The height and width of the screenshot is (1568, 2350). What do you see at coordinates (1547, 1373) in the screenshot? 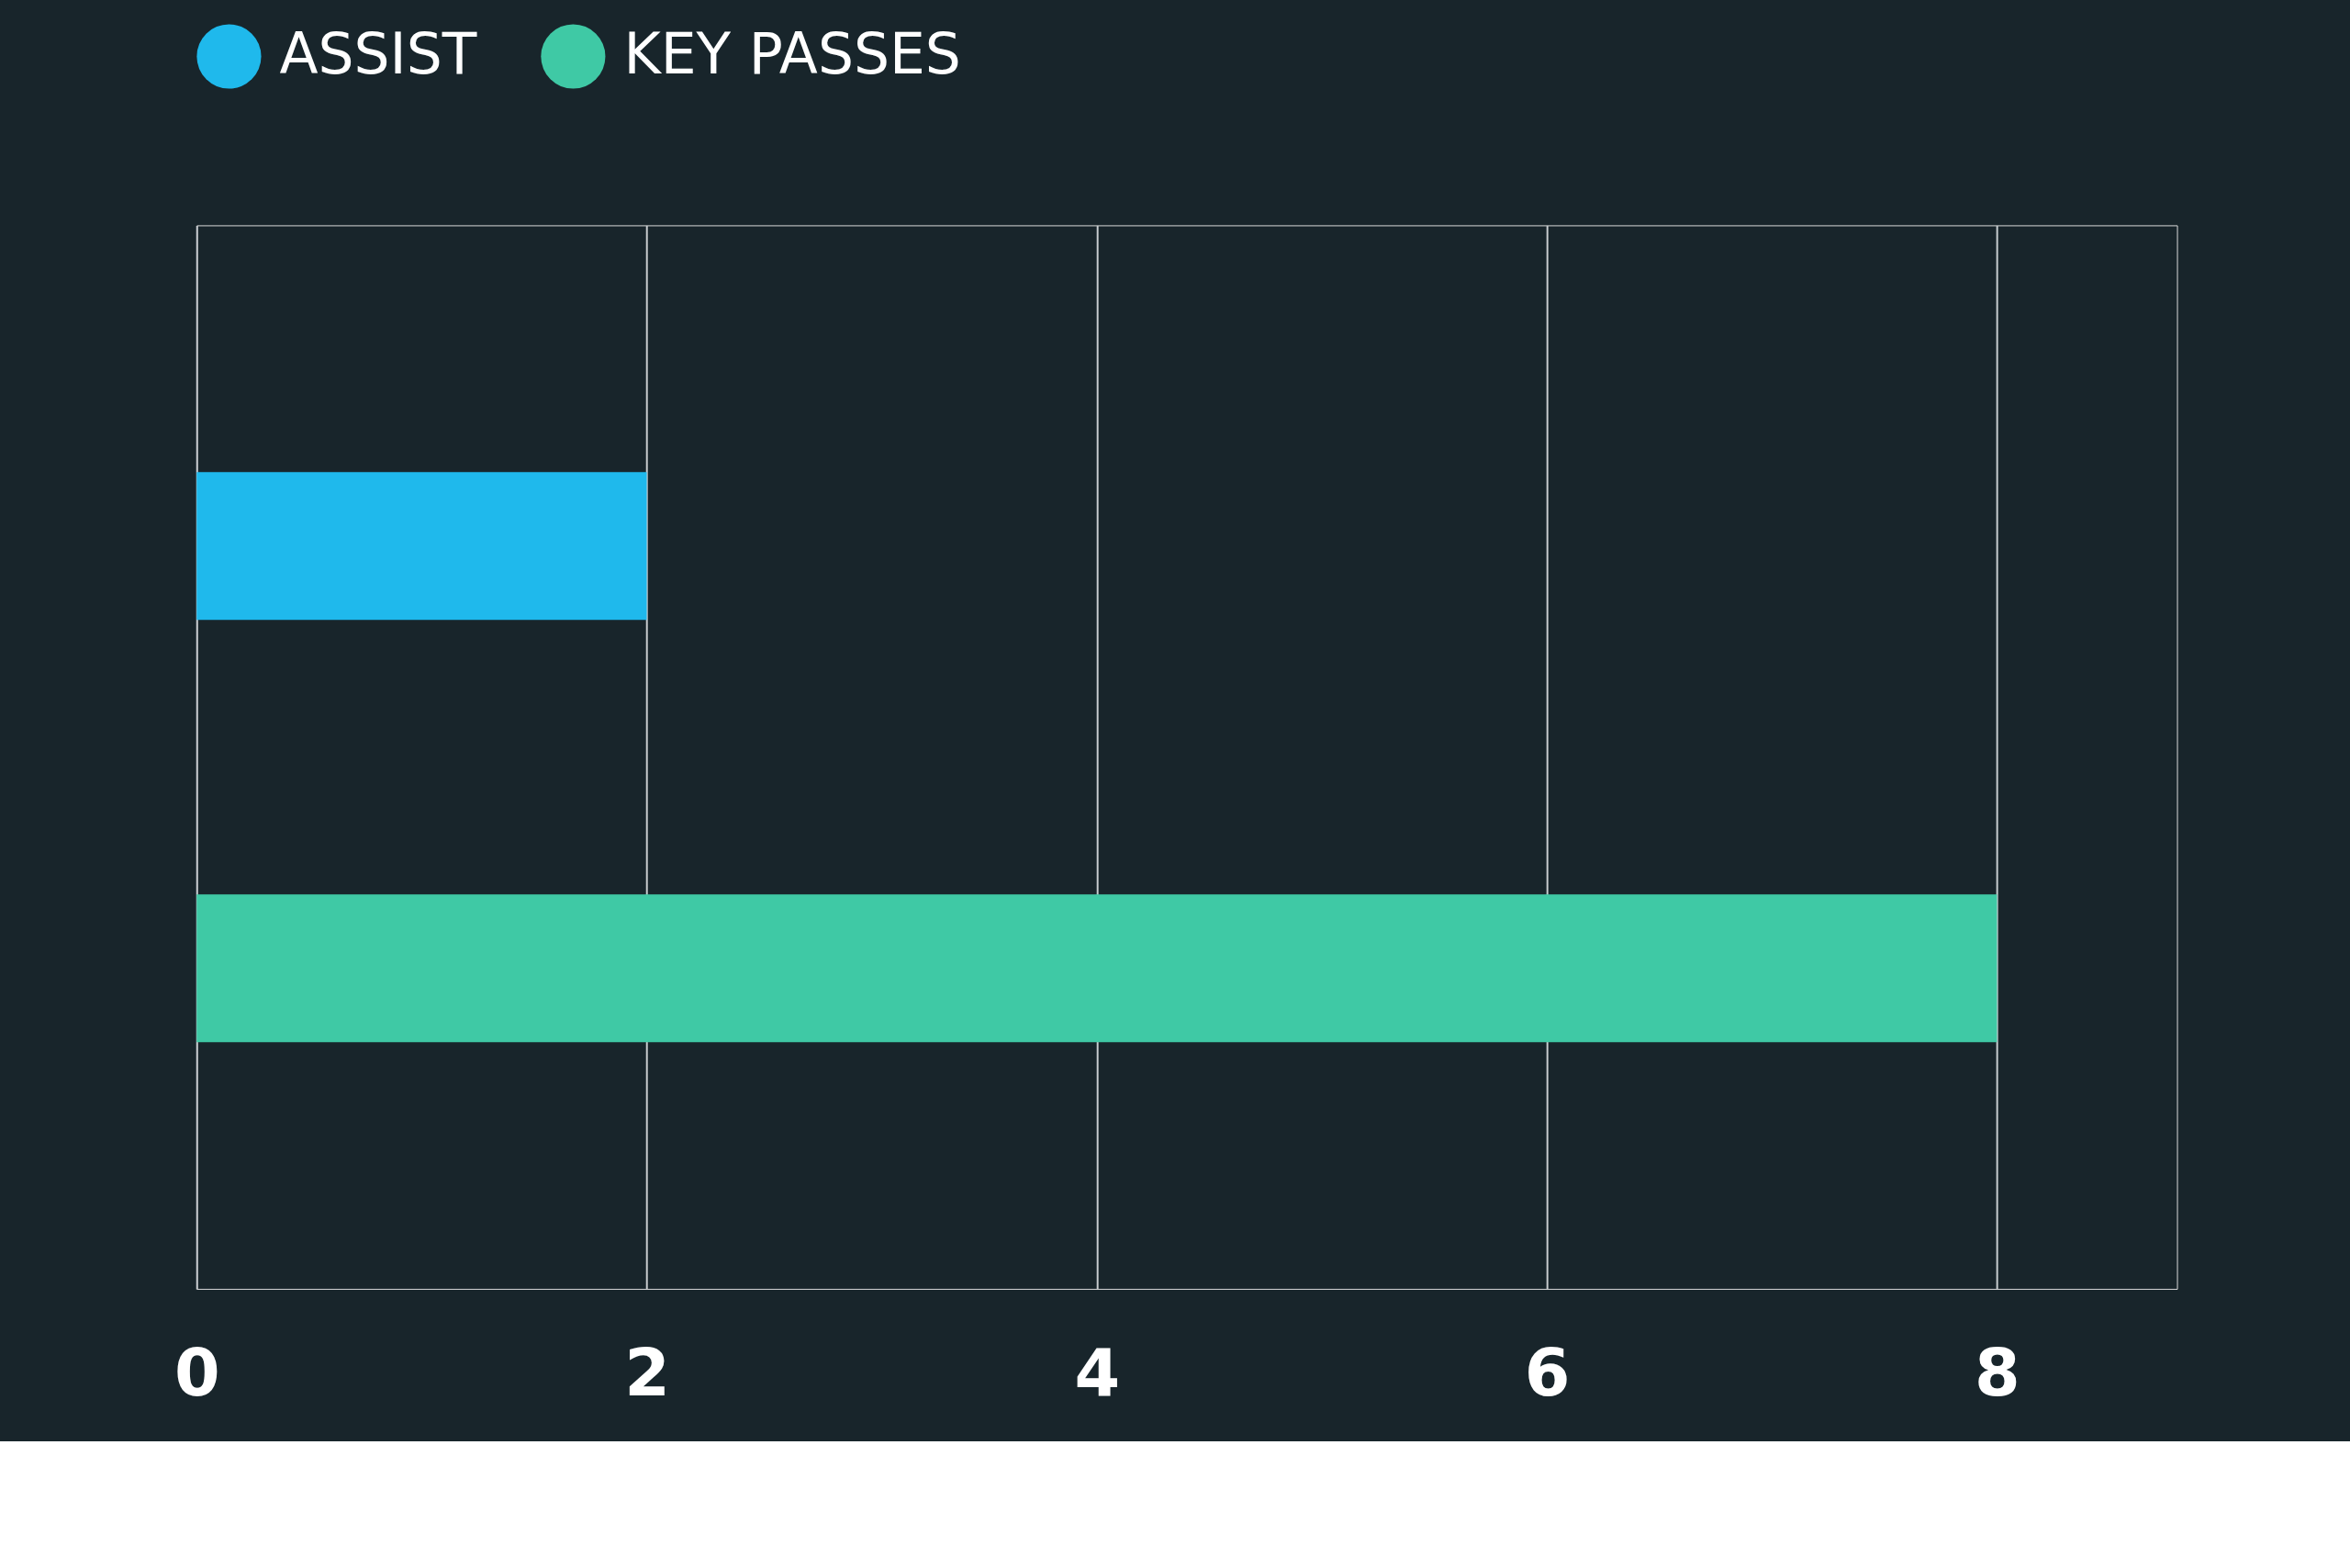
I see `x-tick-label: 6` at bounding box center [1547, 1373].